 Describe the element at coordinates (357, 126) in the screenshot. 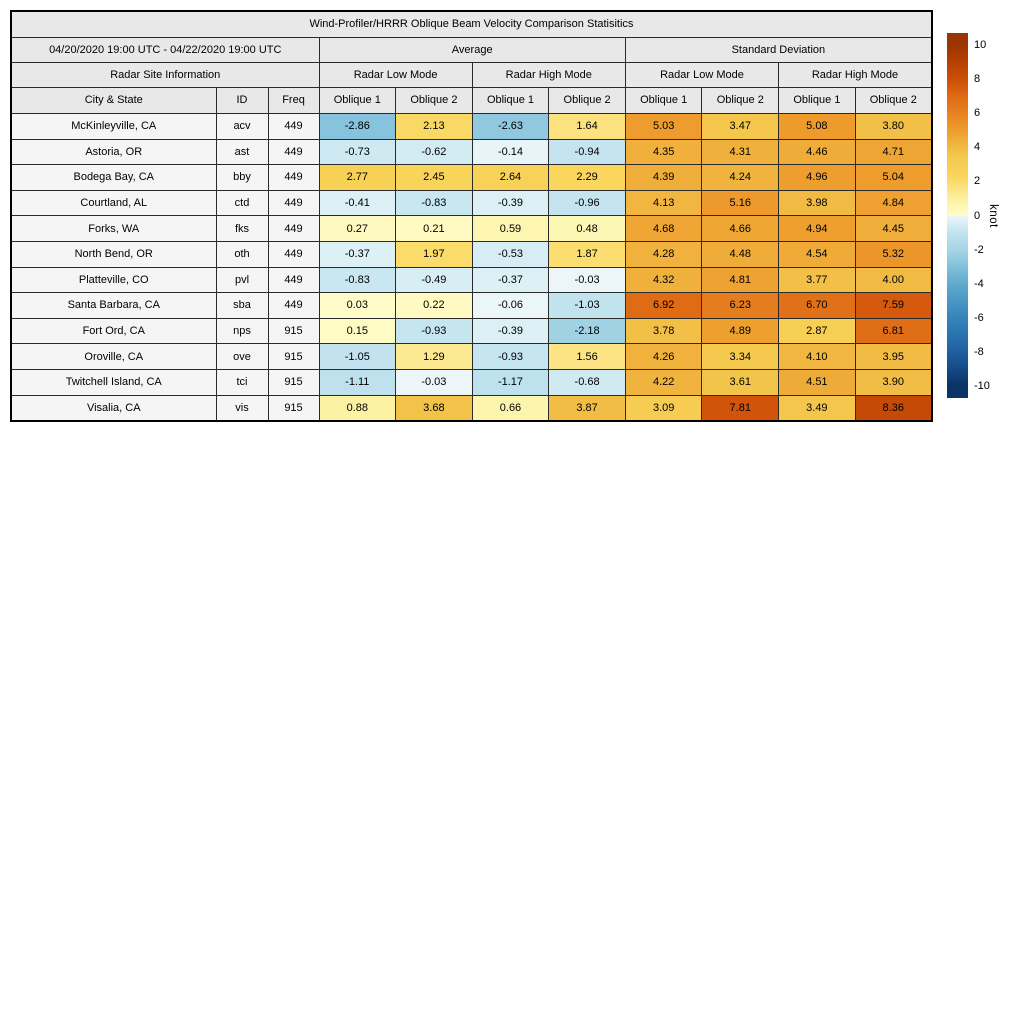

I see `value-cell: -2.86` at that location.